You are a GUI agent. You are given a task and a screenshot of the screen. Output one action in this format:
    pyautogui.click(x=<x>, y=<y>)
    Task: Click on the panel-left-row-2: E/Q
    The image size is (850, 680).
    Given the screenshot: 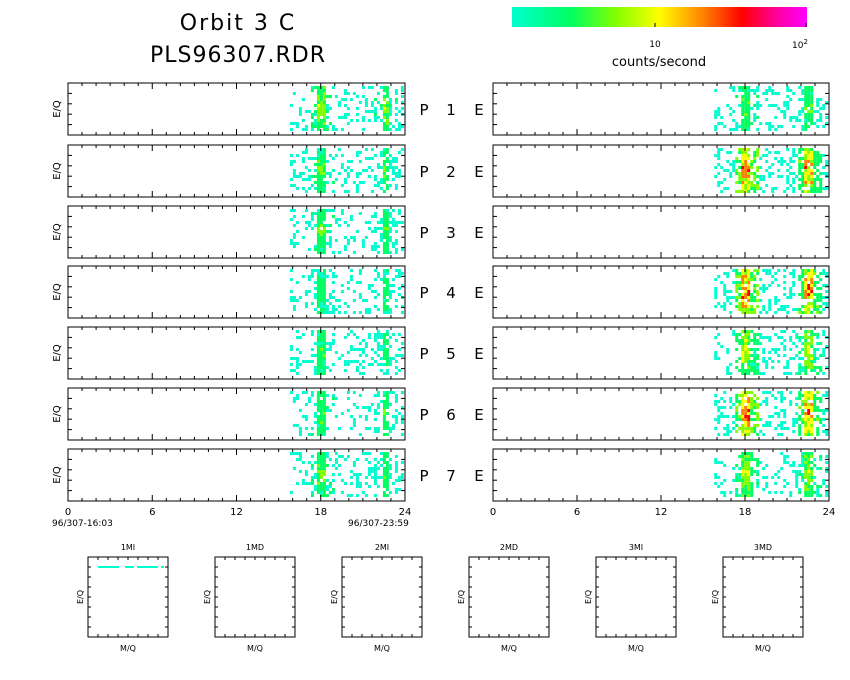 What is the action you would take?
    pyautogui.click(x=229, y=171)
    